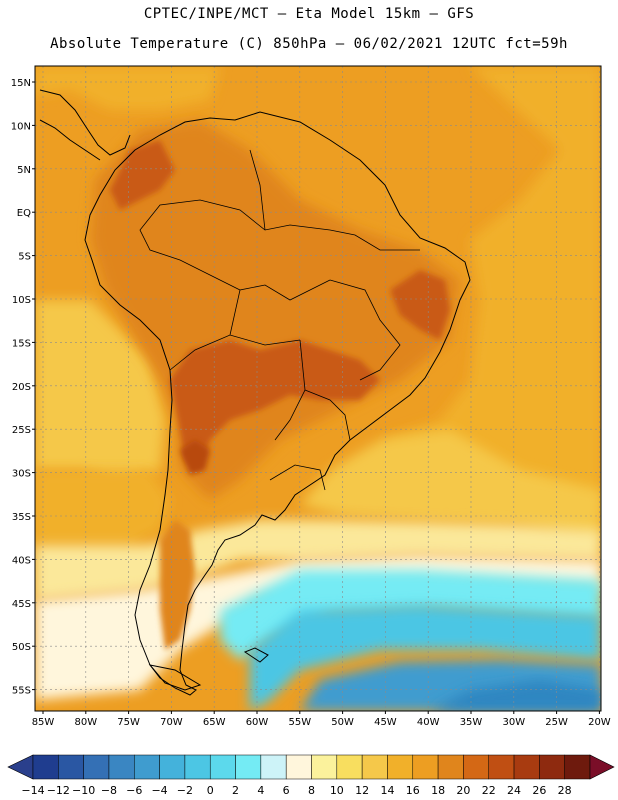  I want to click on colorbar-label: 2, so click(235, 790).